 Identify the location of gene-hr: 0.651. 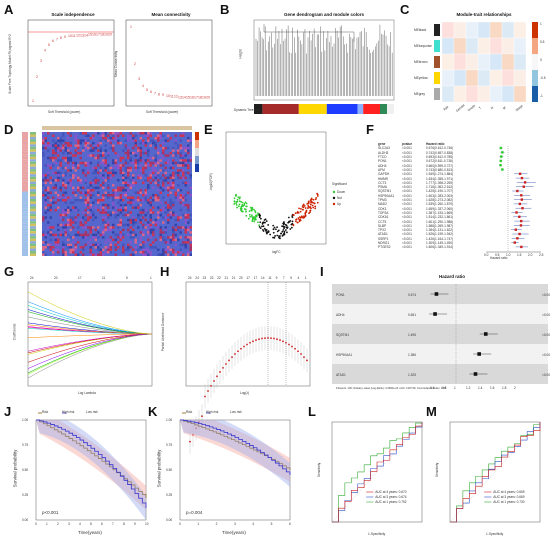
(412, 315).